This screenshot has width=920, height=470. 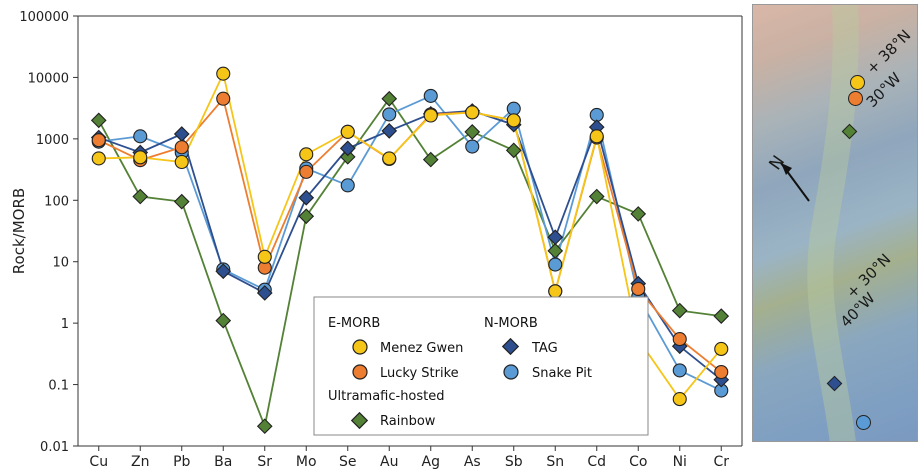 I want to click on point-menez-gwen-mo, so click(x=306, y=154).